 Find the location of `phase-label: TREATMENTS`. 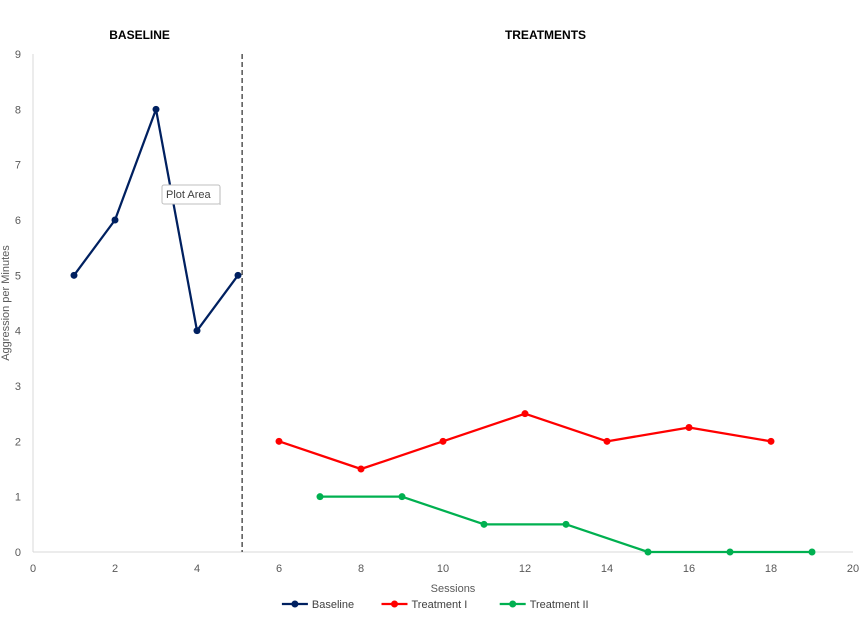

phase-label: TREATMENTS is located at coordinates (545, 35).